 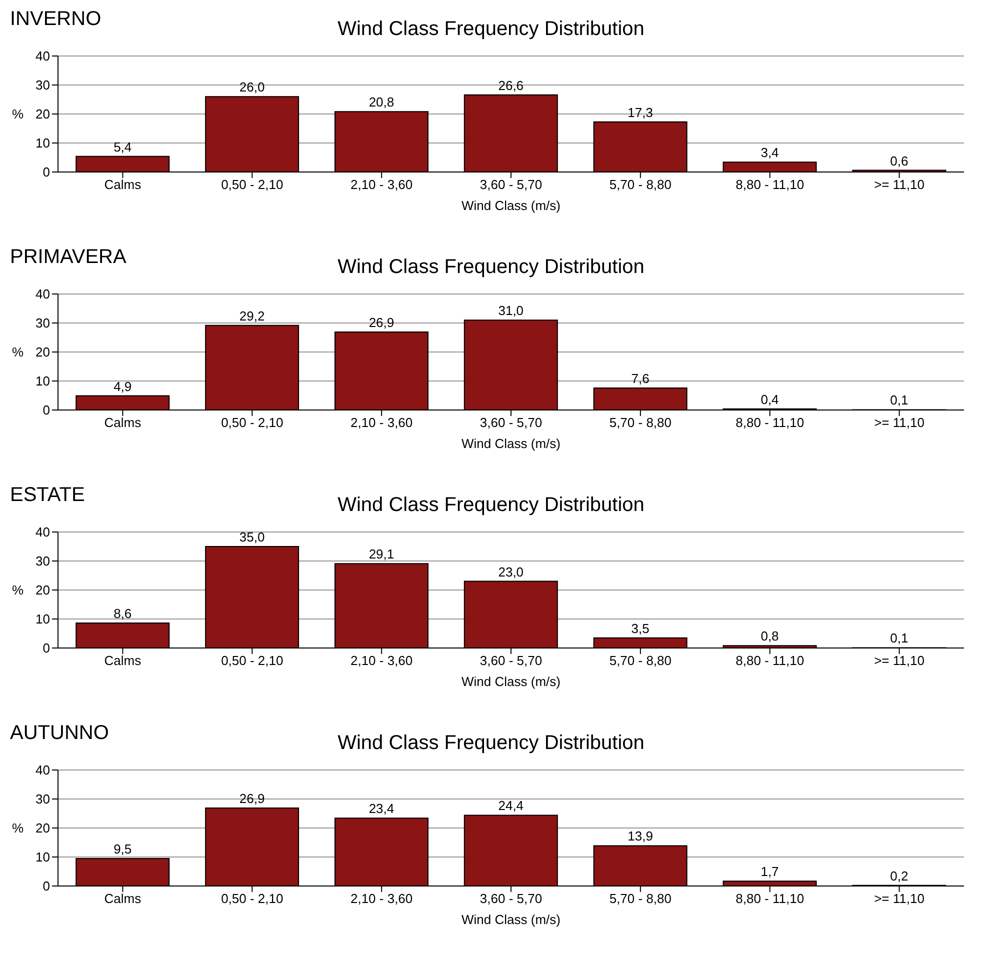 I want to click on data-label: 24,4, so click(x=511, y=806).